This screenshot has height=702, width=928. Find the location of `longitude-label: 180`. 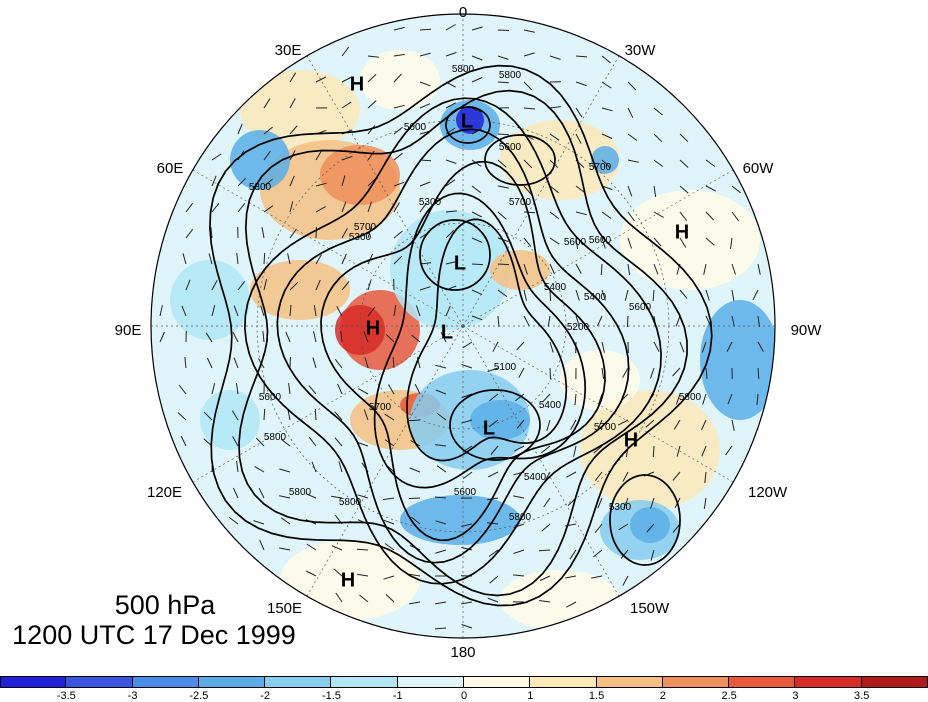

longitude-label: 180 is located at coordinates (463, 652).